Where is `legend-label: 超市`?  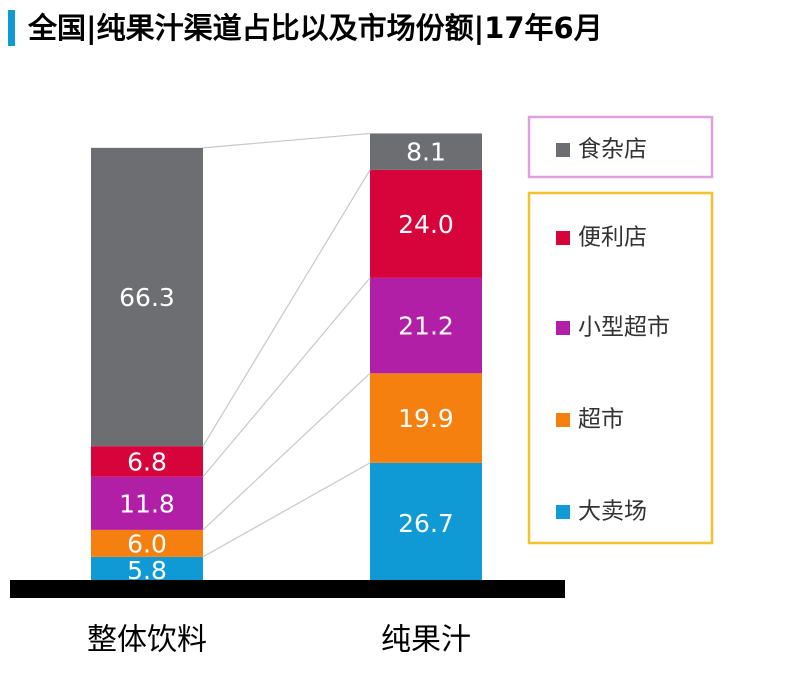
legend-label: 超市 is located at coordinates (601, 420).